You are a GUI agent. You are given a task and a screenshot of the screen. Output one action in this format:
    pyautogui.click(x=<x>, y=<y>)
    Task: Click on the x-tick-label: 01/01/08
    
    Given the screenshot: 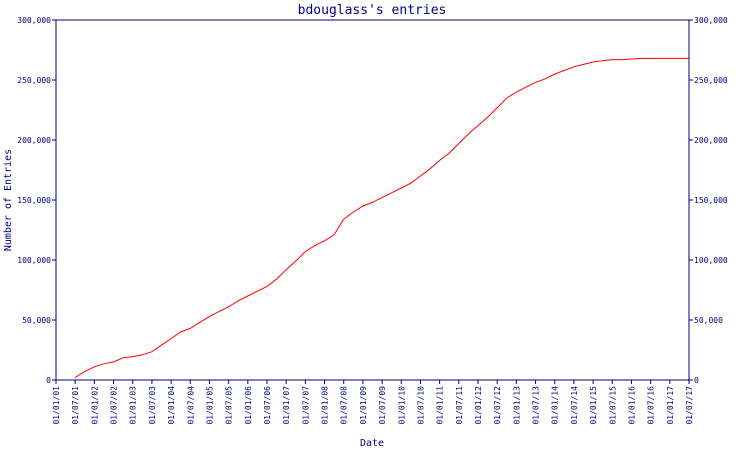 What is the action you would take?
    pyautogui.click(x=325, y=405)
    